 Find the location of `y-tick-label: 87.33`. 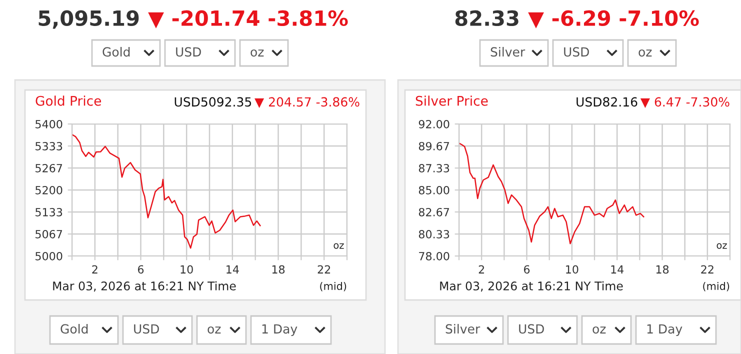

y-tick-label: 87.33 is located at coordinates (434, 168).